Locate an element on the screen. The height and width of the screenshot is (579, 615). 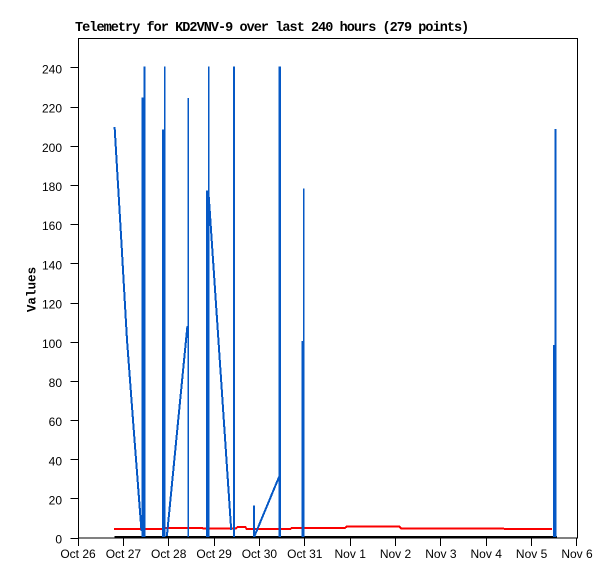
svg-text: 140 is located at coordinates (52, 265).